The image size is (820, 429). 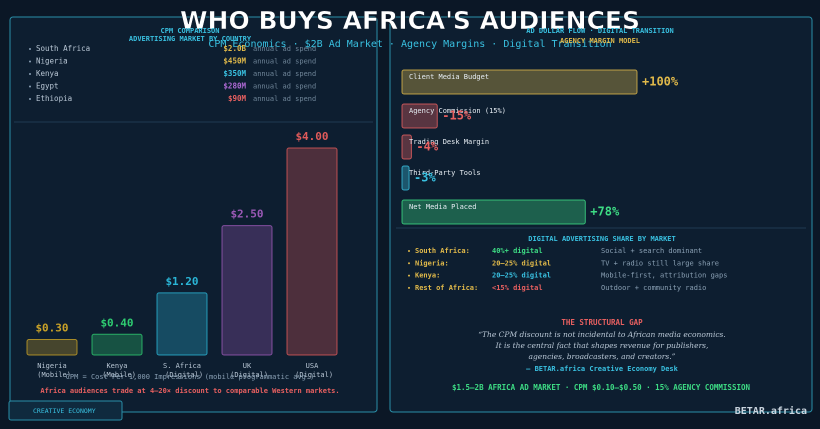 What do you see at coordinates (234, 86) in the screenshot?
I see `amount: $280M` at bounding box center [234, 86].